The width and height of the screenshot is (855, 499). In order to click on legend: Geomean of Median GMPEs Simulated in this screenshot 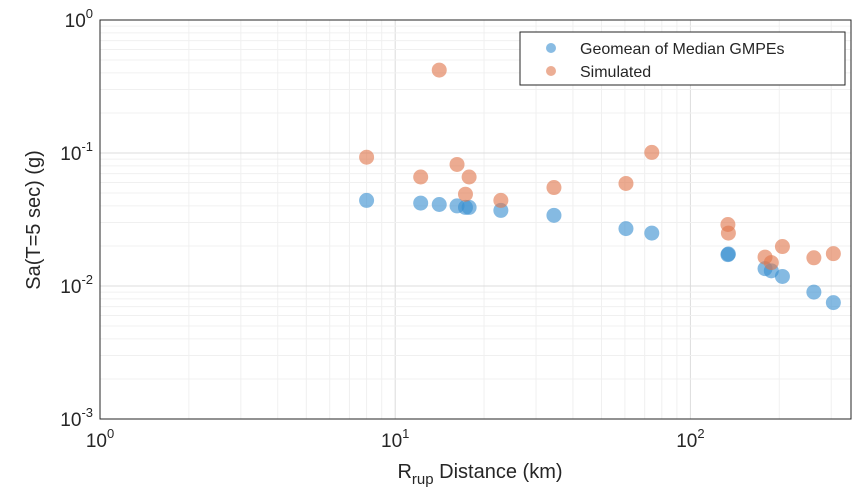, I will do `click(682, 58)`.